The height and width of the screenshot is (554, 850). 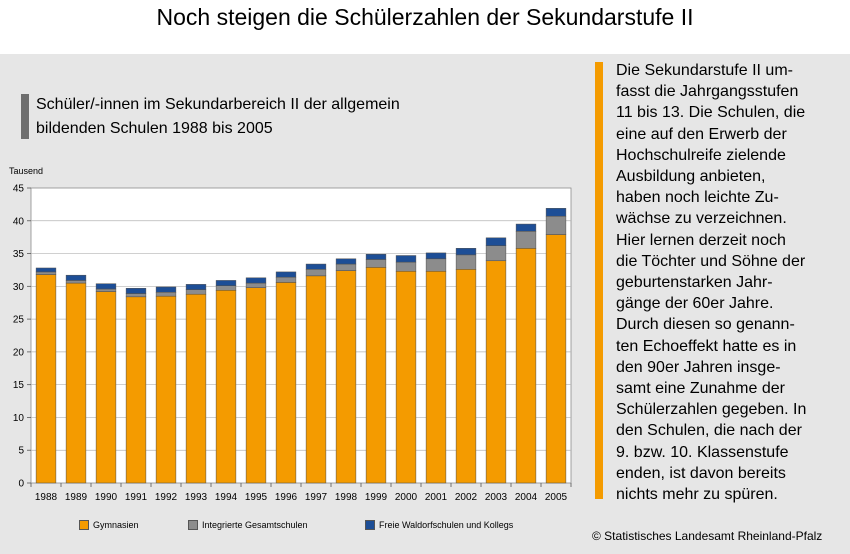 I want to click on sidebar-text-line: den Schulen, die nach der, so click(x=709, y=431).